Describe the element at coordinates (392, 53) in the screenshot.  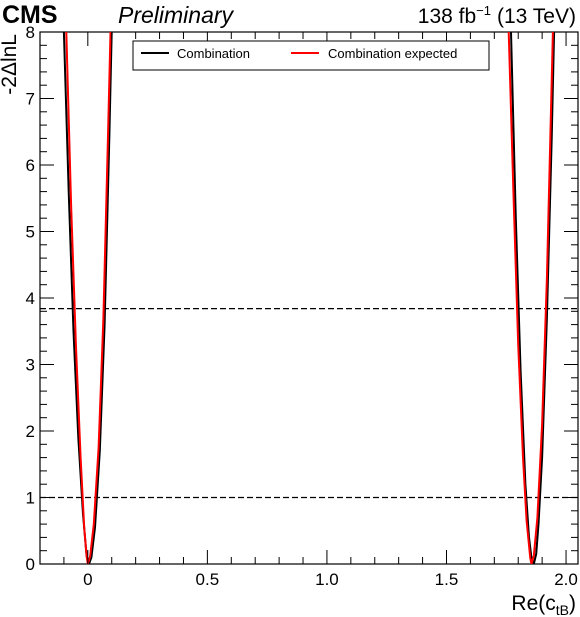
I see `legend-label-combination-expected: Combination expected` at that location.